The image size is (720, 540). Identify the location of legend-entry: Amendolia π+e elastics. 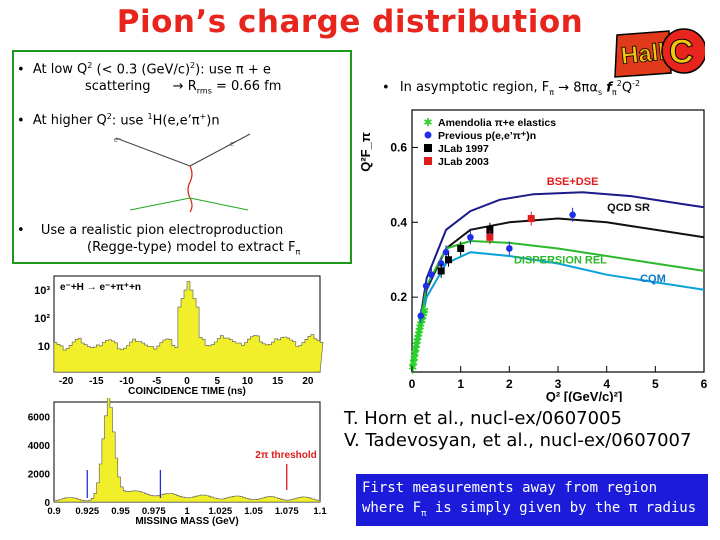
(497, 123).